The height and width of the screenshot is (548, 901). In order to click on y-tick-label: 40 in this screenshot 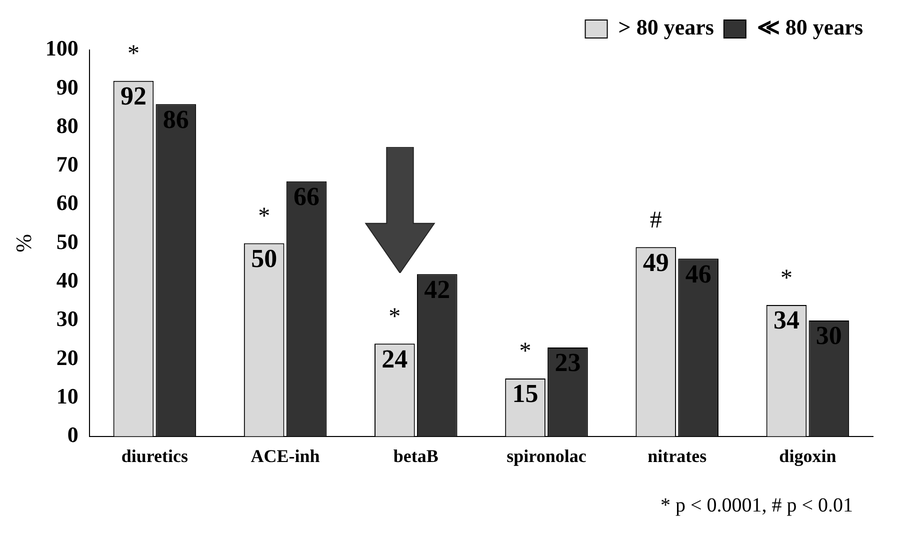, I will do `click(67, 280)`.